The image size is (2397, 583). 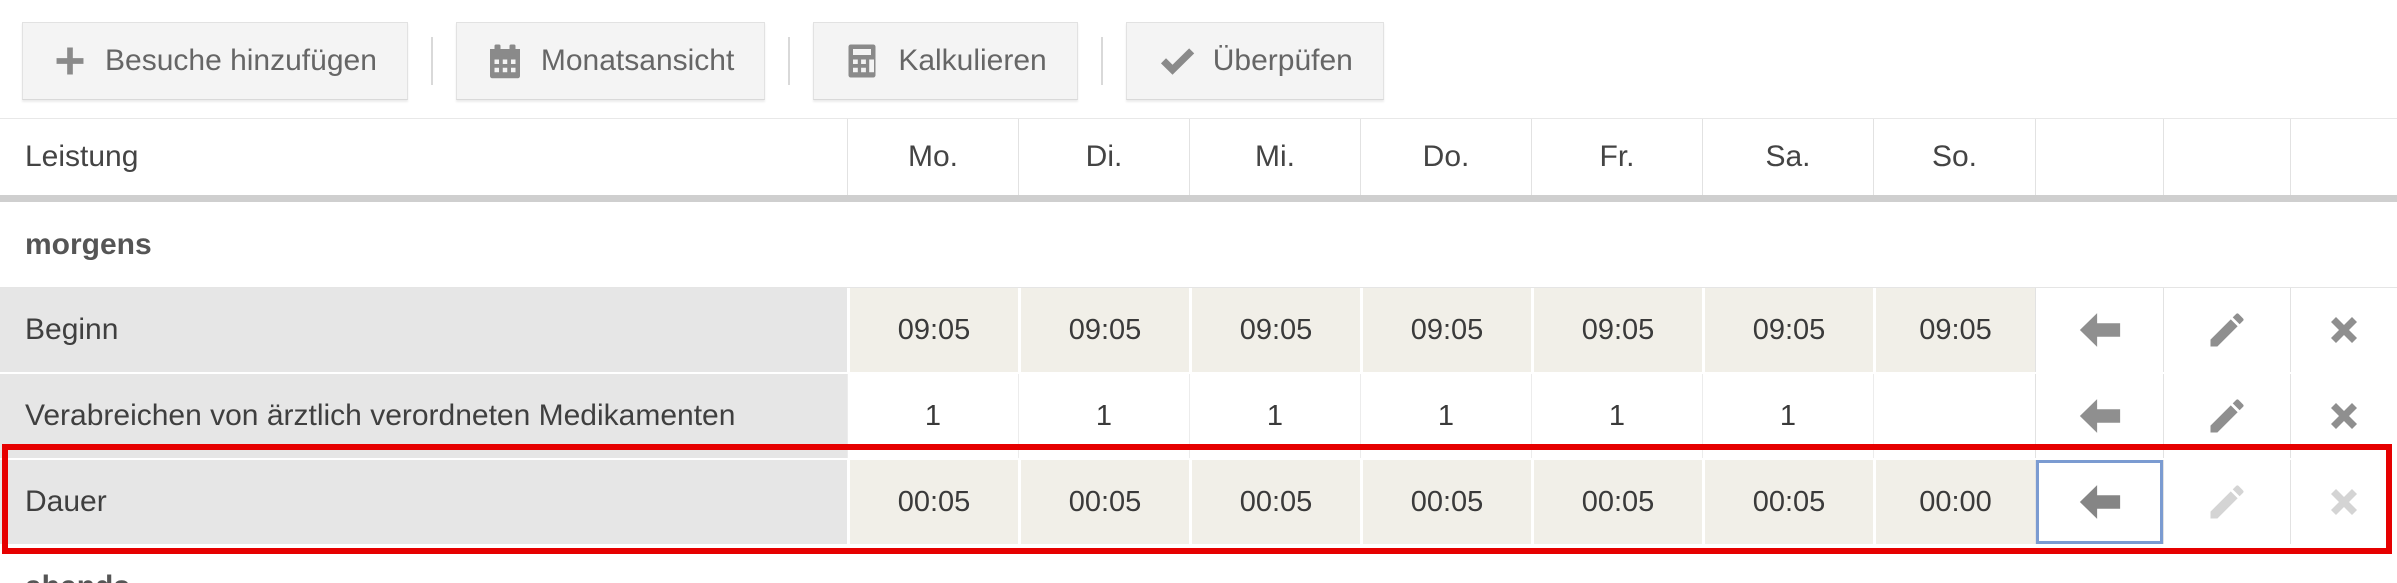 I want to click on value-cell-di: 00:05, so click(x=1103, y=502).